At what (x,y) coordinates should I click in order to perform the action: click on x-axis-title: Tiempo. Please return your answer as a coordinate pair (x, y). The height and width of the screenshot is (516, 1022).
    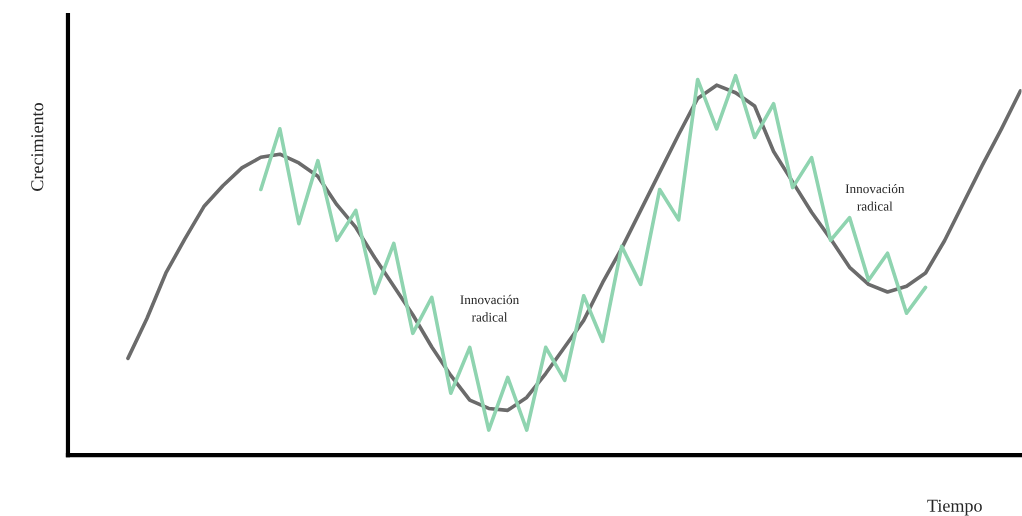
    Looking at the image, I should click on (954, 507).